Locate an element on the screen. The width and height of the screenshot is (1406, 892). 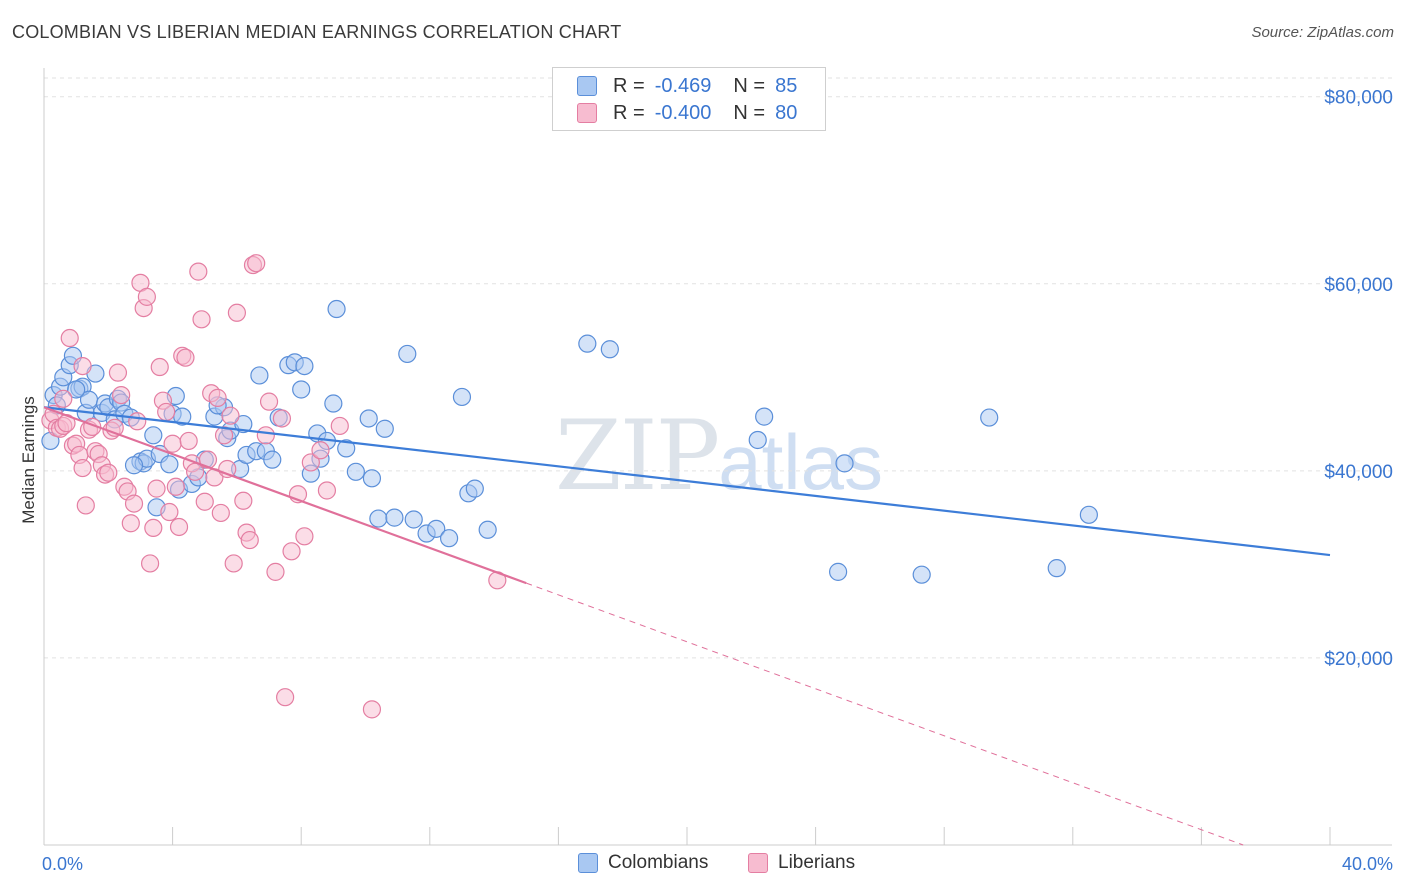
legend-label-colombians: Colombians is located at coordinates (658, 862).